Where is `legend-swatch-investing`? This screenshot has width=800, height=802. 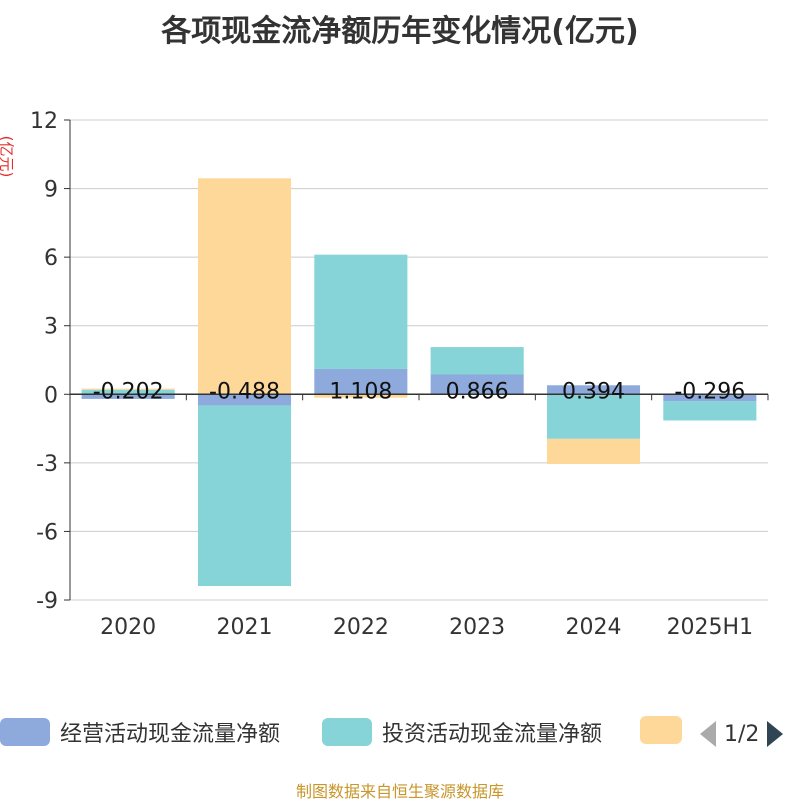 legend-swatch-investing is located at coordinates (347, 732).